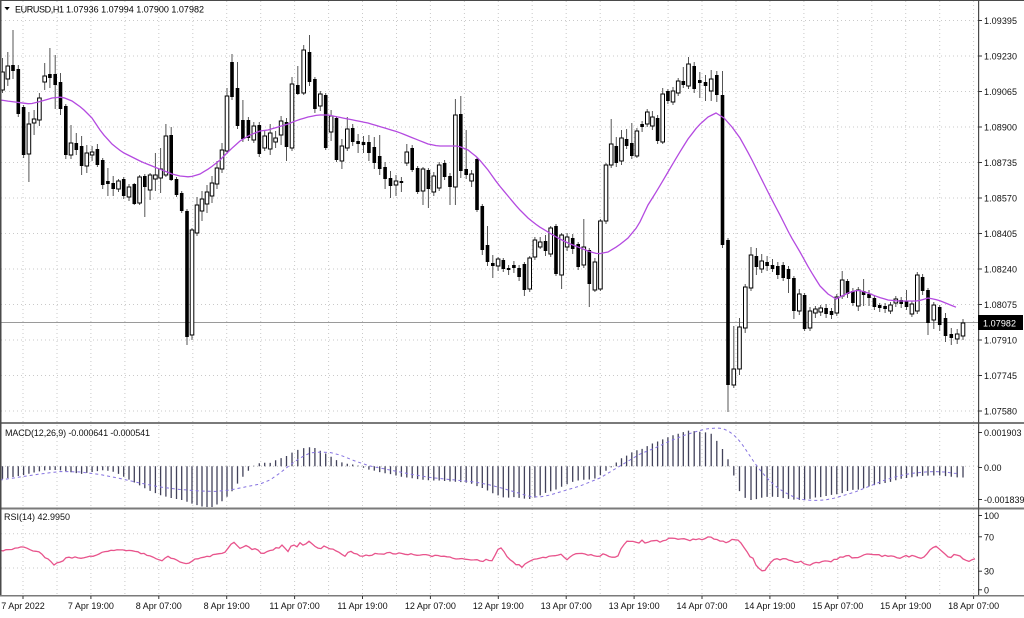 Image resolution: width=1024 pixels, height=618 pixels. Describe the element at coordinates (23, 606) in the screenshot. I see `svg-text: 7 Apr 2022` at that location.